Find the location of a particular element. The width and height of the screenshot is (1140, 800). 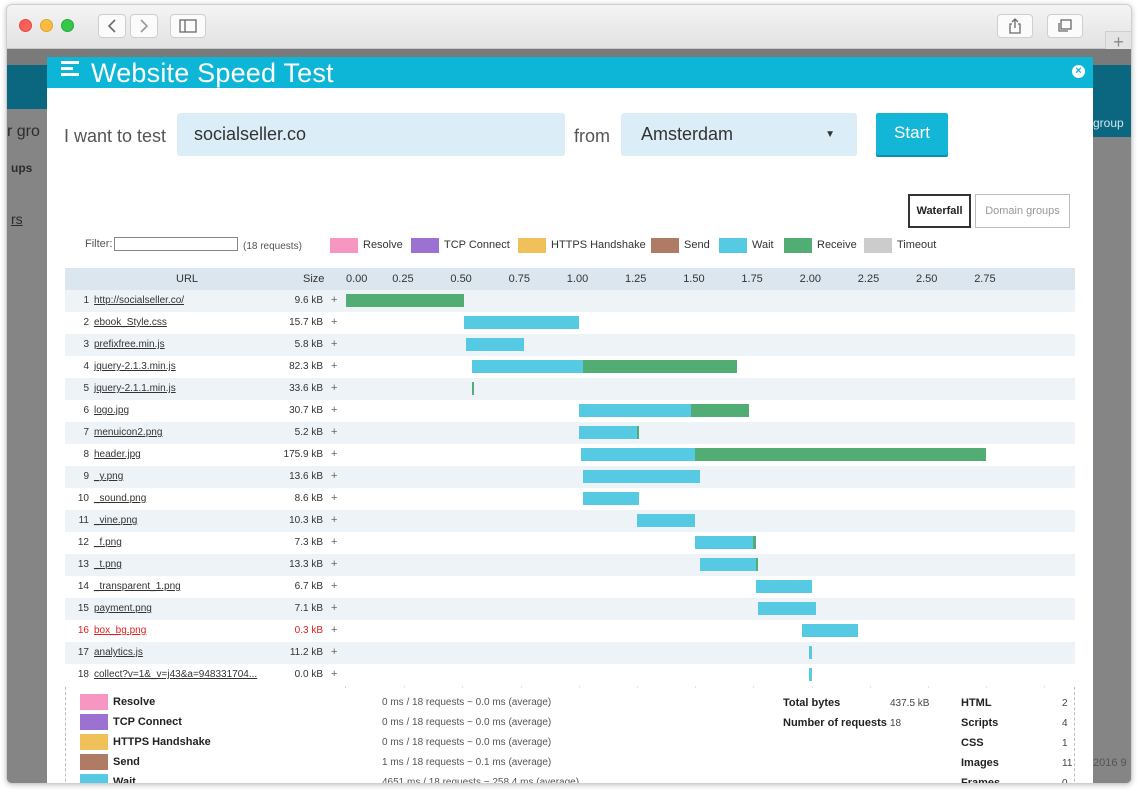

request-count: (18 requests) is located at coordinates (272, 246).